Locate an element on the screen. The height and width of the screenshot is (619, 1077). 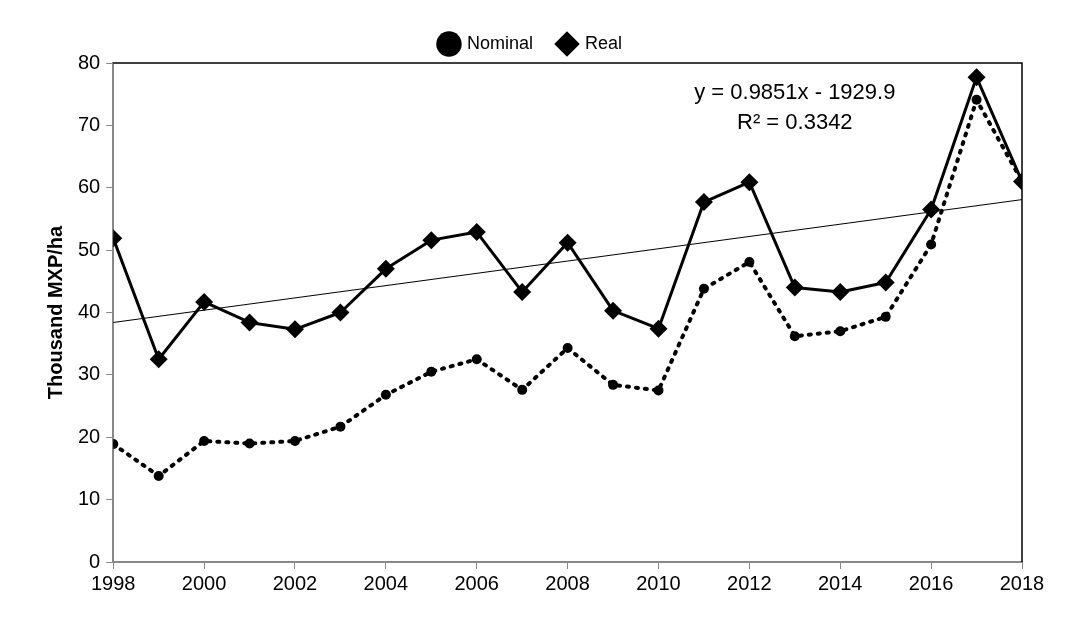
y-tick-label: 10 is located at coordinates (89, 498).